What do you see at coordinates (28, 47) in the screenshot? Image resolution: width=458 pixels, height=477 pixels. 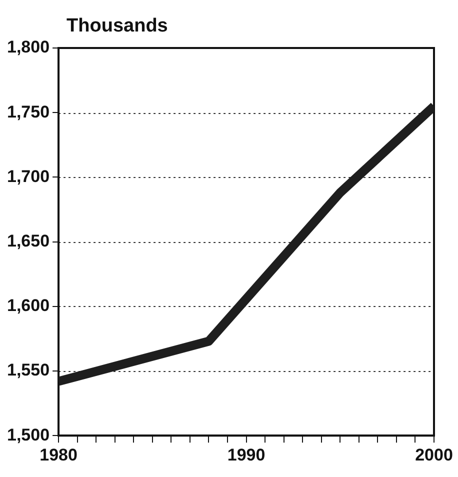 I see `y-tick-label: 1,800` at bounding box center [28, 47].